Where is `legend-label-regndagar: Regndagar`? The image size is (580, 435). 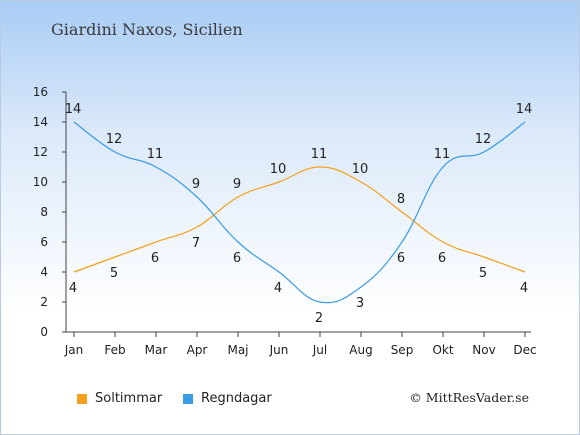 legend-label-regndagar: Regndagar is located at coordinates (236, 398).